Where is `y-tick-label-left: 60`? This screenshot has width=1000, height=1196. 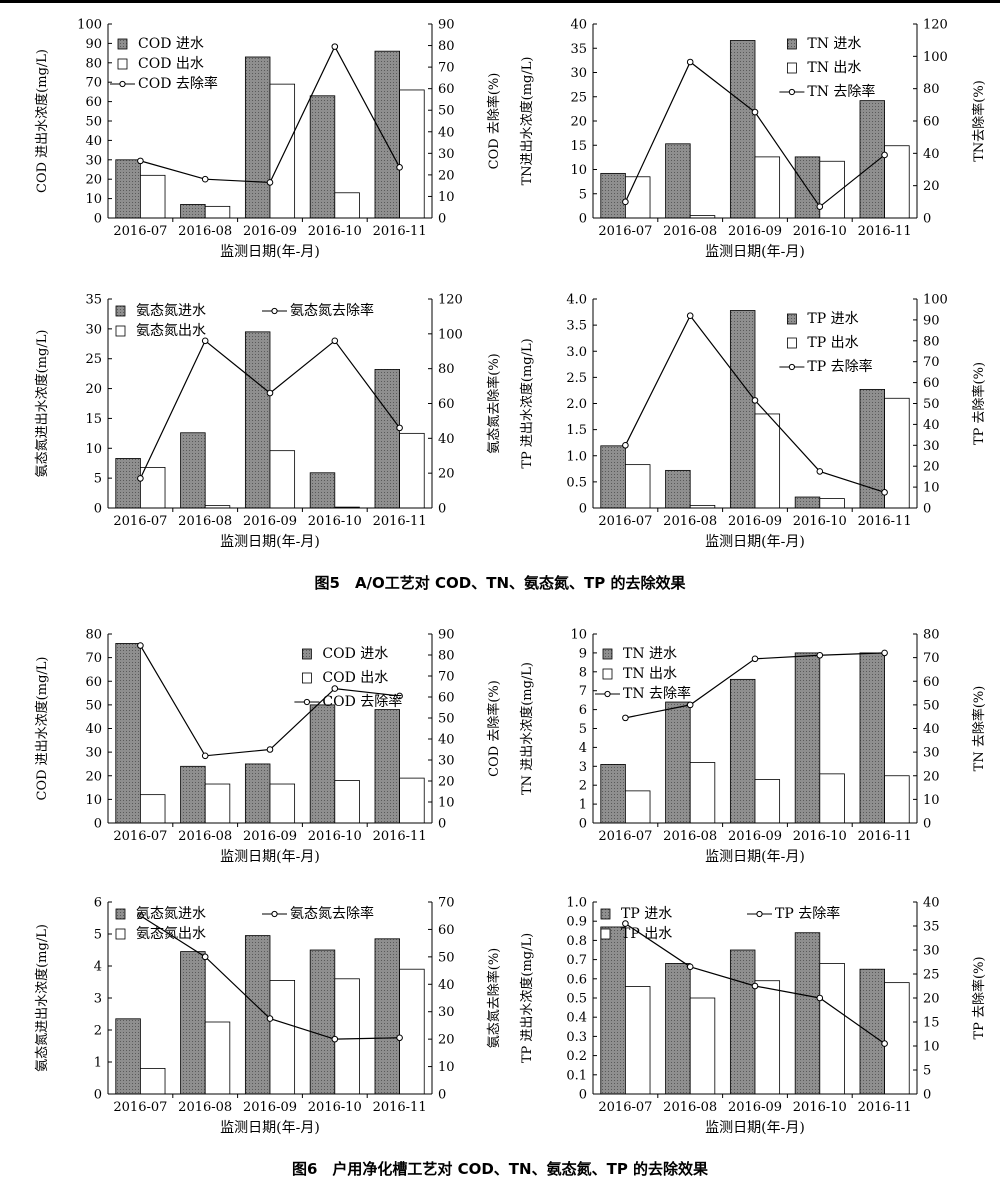
y-tick-label-left: 60 is located at coordinates (93, 102).